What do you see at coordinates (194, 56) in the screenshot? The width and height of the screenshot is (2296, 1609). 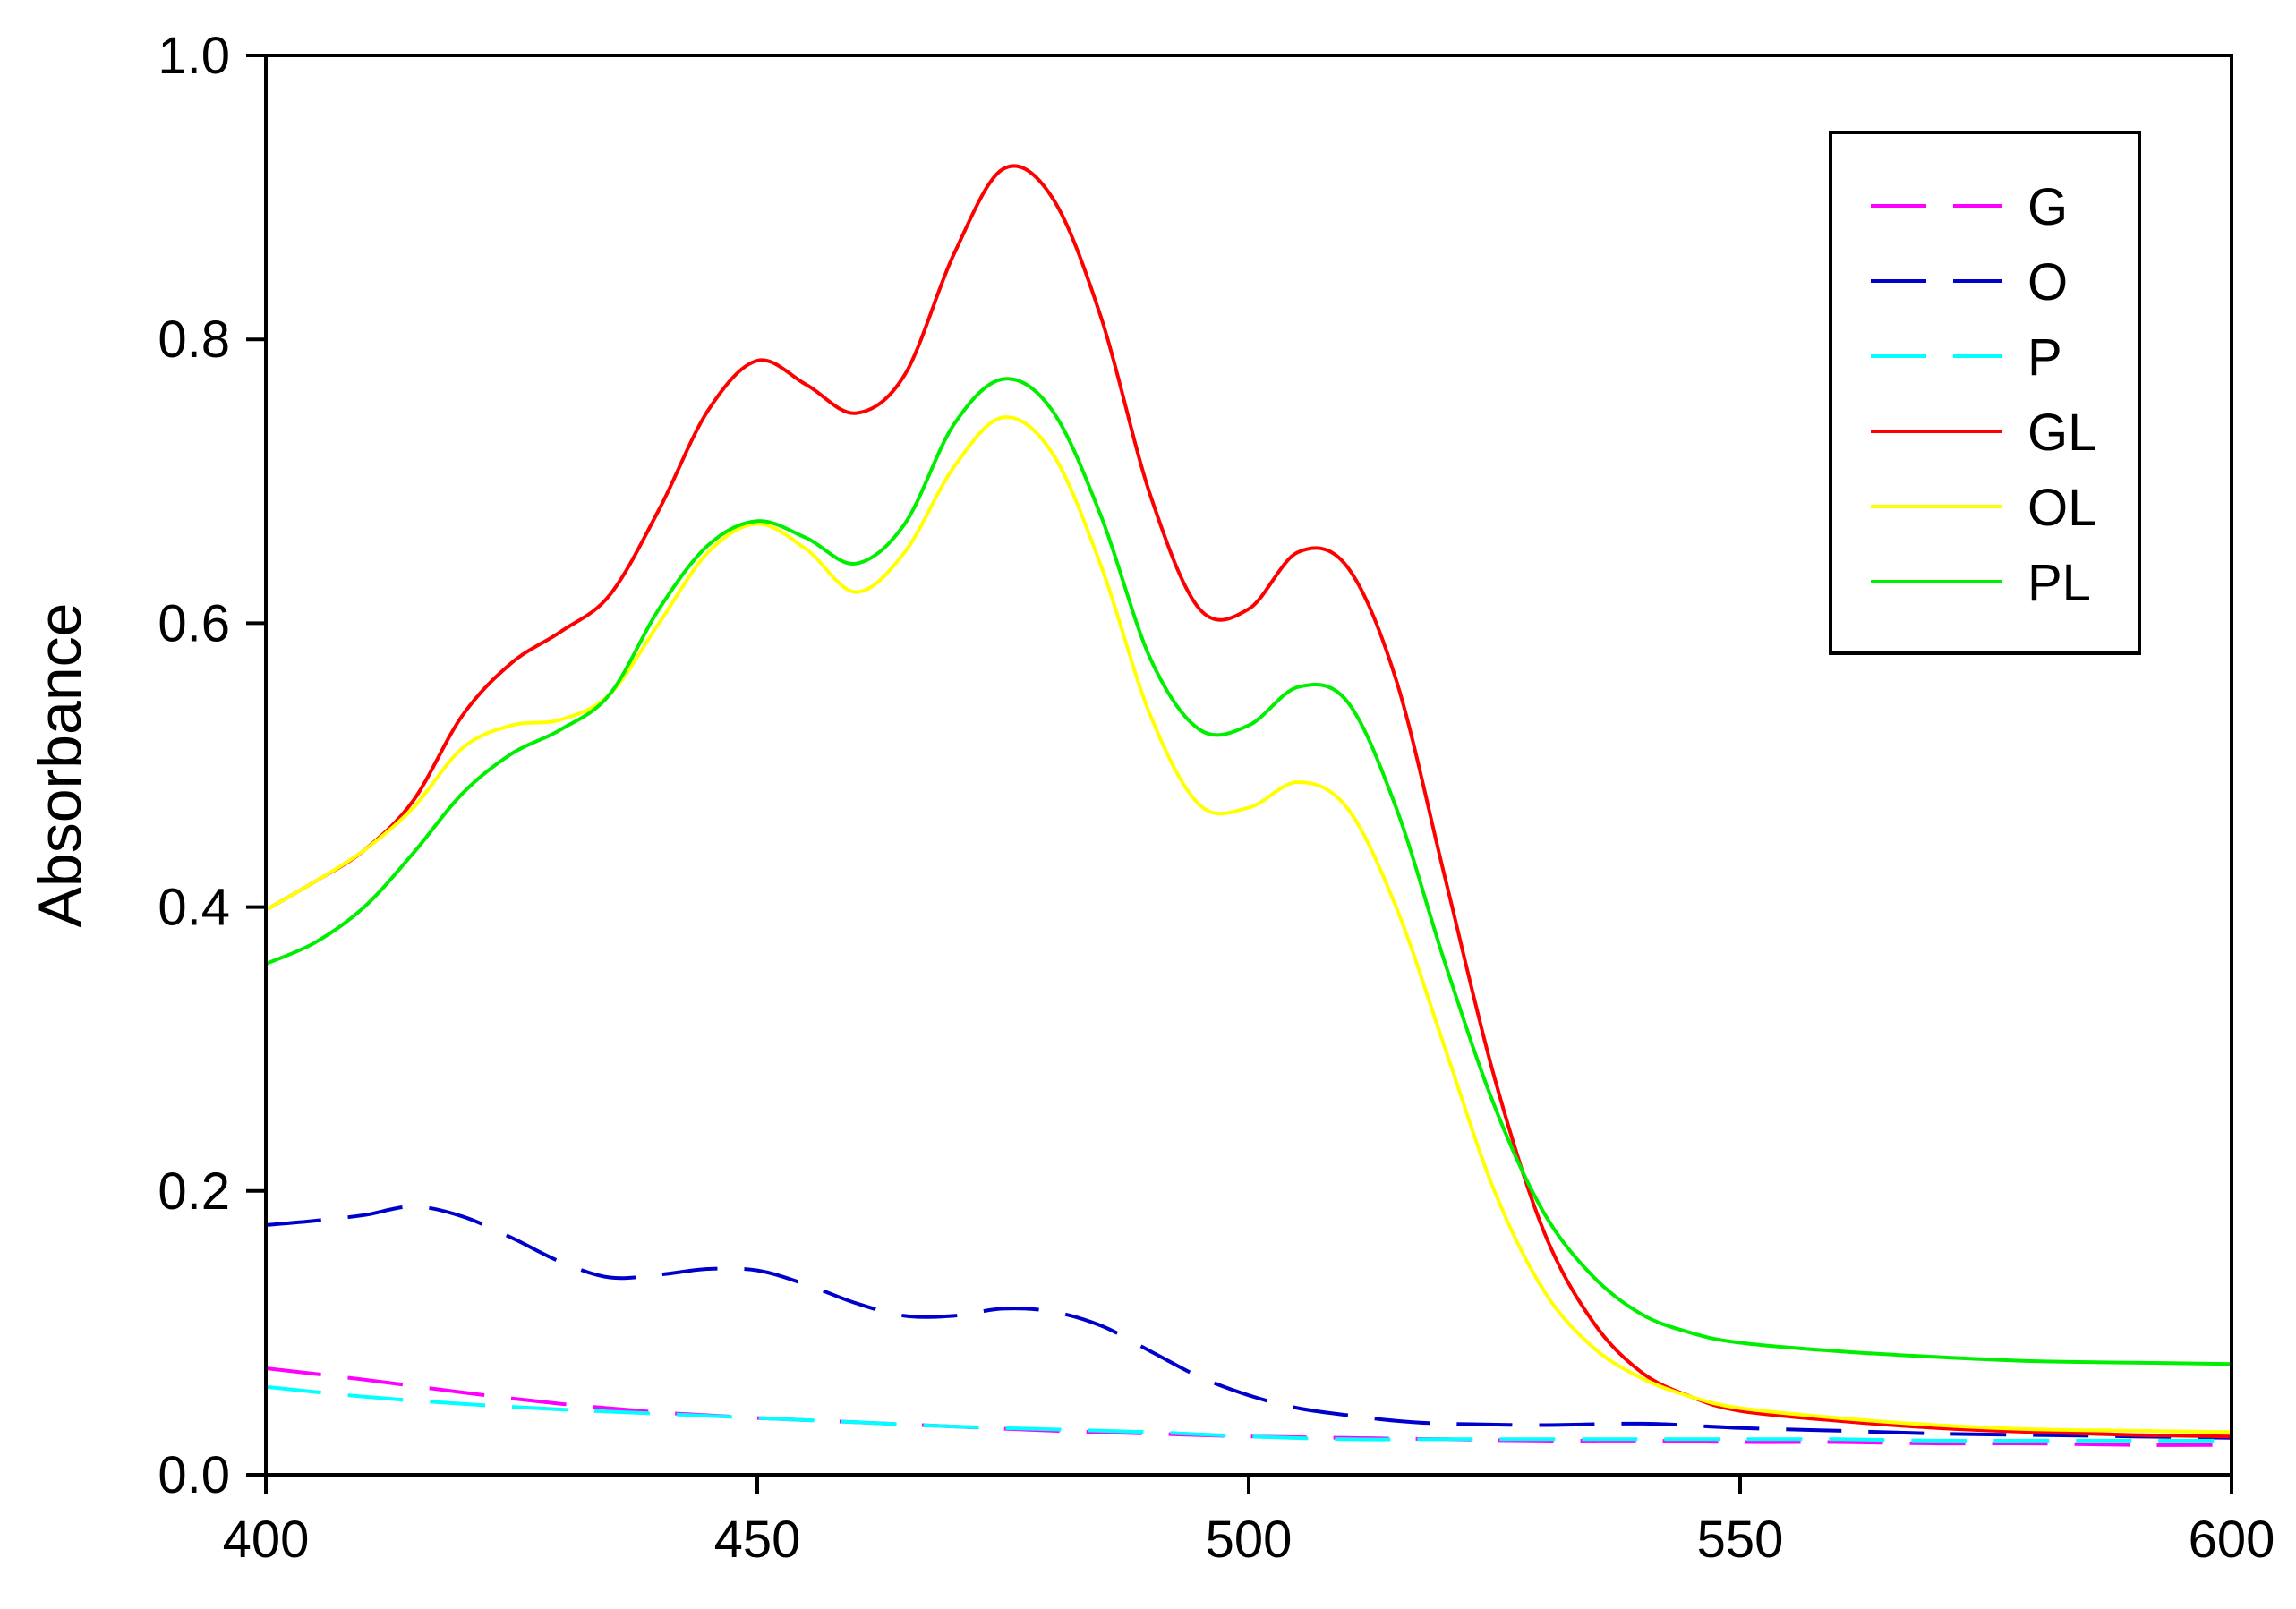 I see `y-tick-label: 1.0` at bounding box center [194, 56].